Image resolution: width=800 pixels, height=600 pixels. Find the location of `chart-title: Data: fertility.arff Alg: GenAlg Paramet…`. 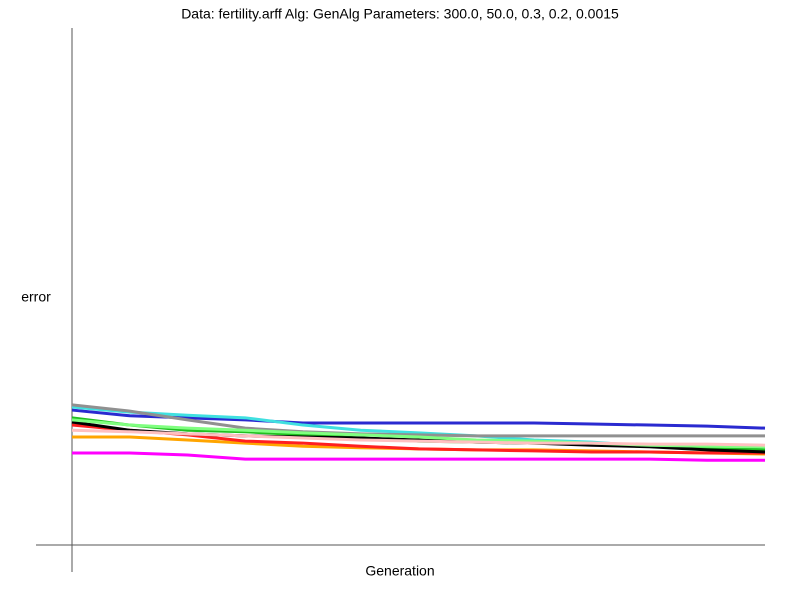

chart-title: Data: fertility.arff Alg: GenAlg Paramet… is located at coordinates (400, 14).